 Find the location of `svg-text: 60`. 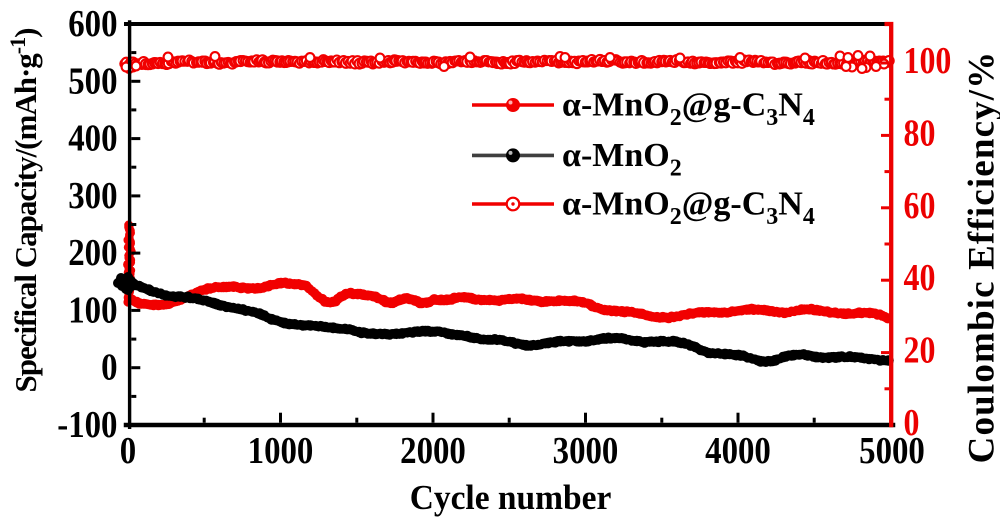

svg-text: 60 is located at coordinates (920, 205).